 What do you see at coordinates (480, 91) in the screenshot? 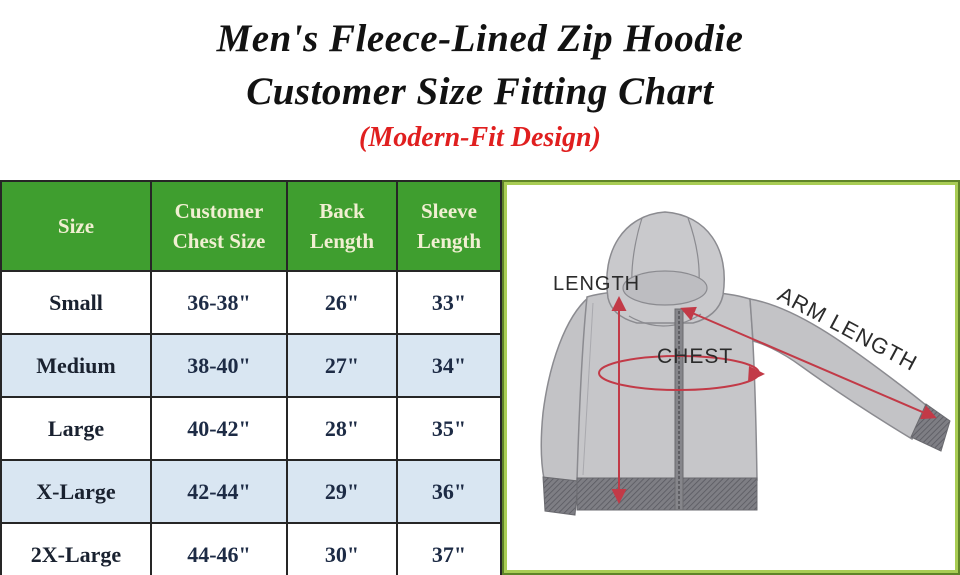
I see `page-title-line-2: Customer Size Fitting Chart` at bounding box center [480, 91].